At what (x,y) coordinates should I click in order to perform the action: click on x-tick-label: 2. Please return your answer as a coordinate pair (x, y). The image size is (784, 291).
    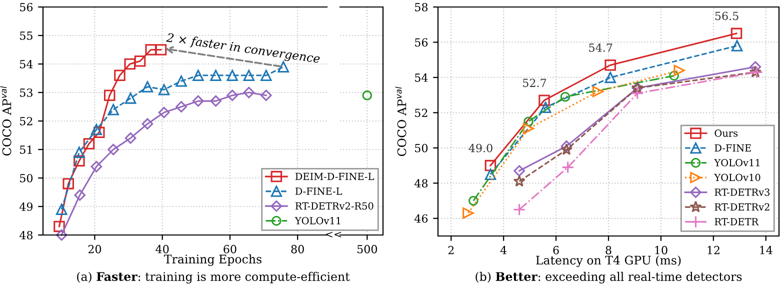
    Looking at the image, I should click on (451, 250).